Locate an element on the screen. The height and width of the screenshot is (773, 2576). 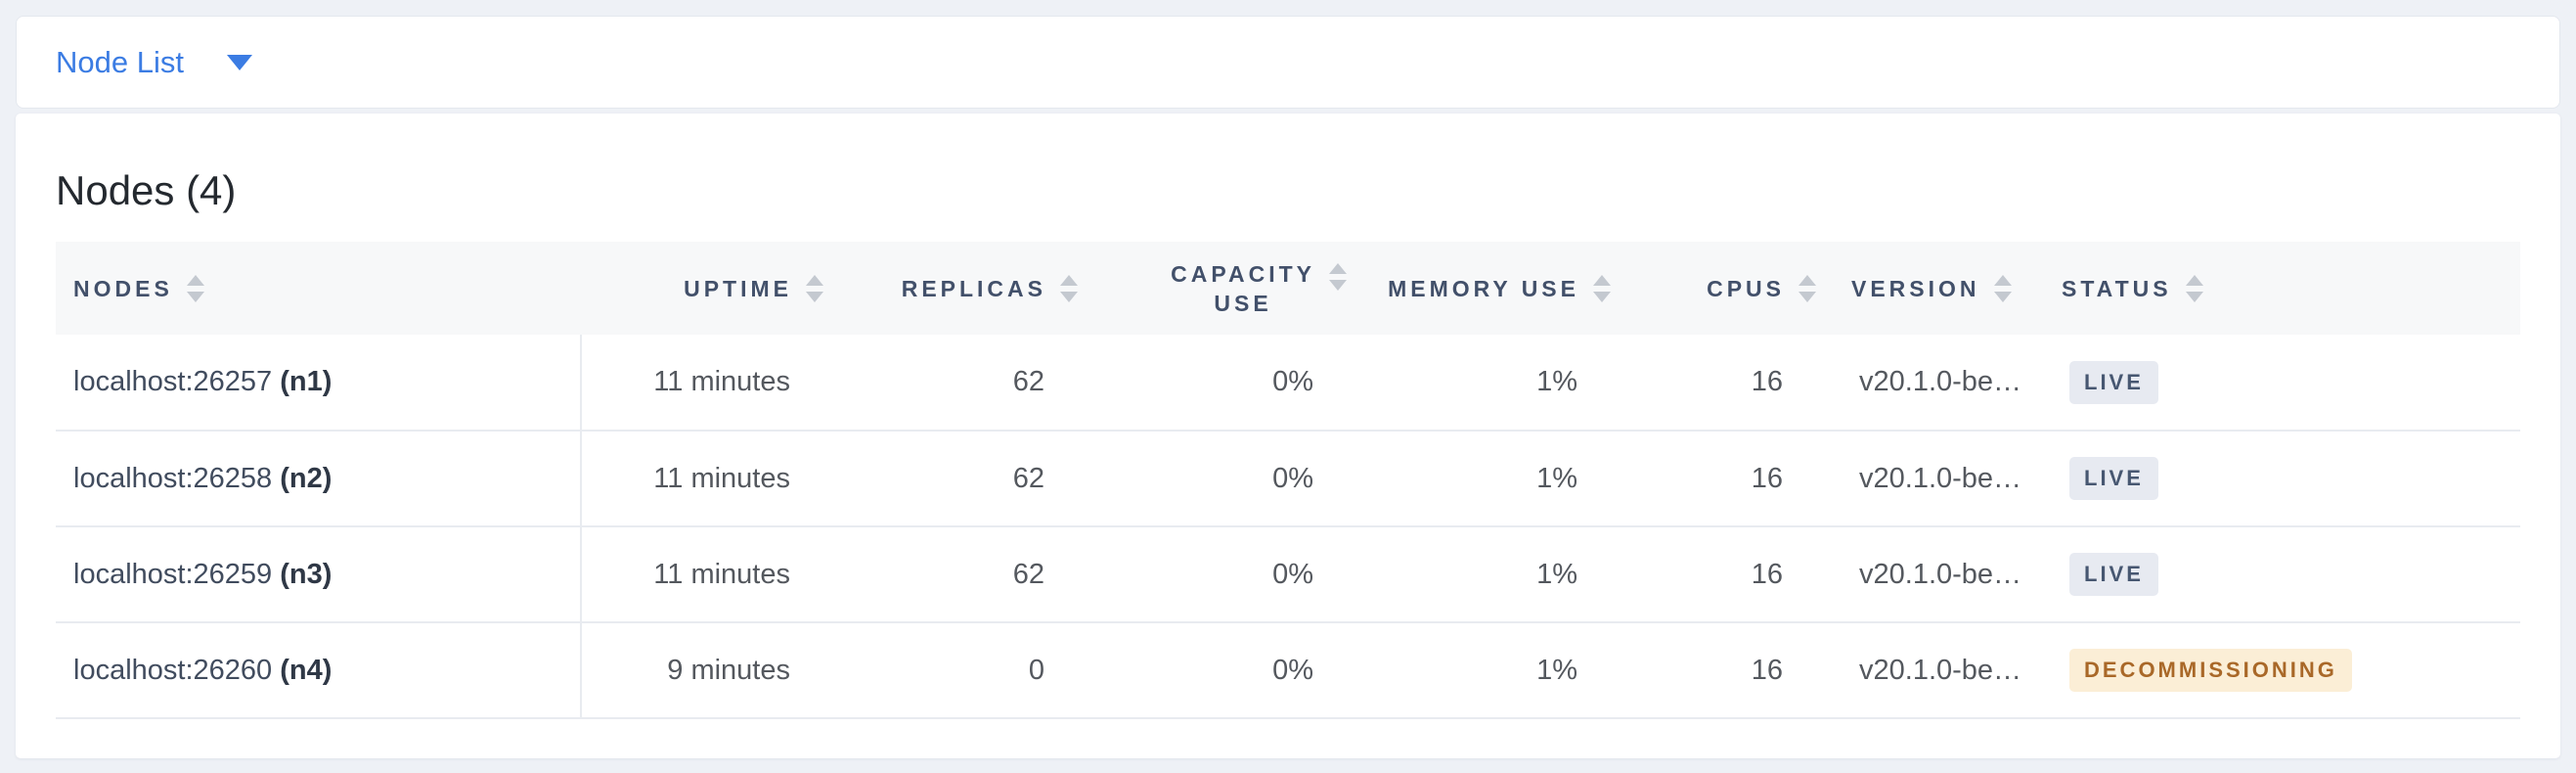
column-header-status: STATUS is located at coordinates (2282, 289).